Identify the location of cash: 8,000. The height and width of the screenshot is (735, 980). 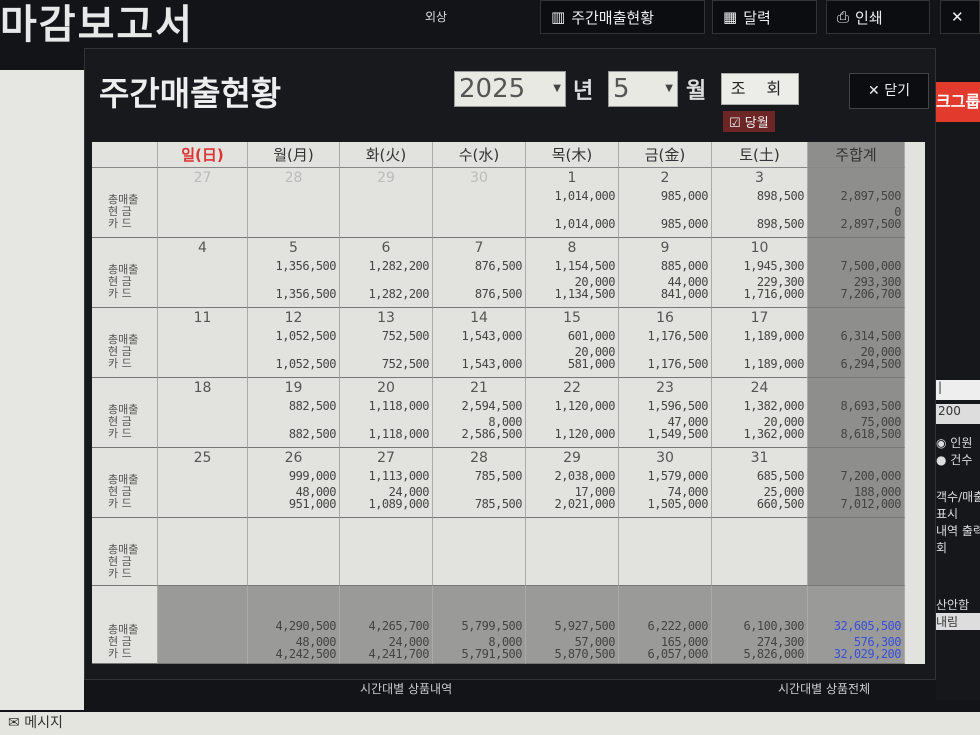
(505, 422).